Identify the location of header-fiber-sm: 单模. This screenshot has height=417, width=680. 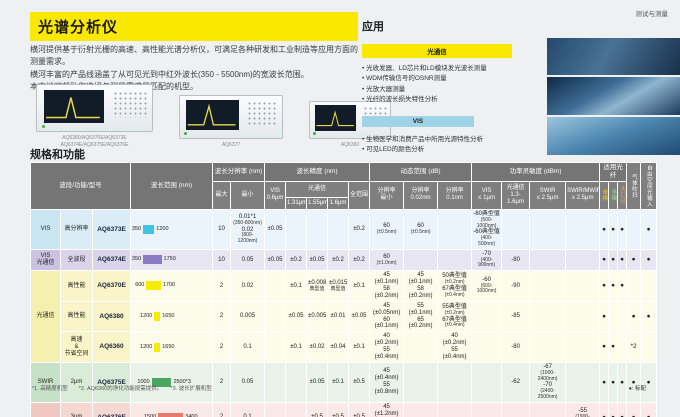
(604, 195).